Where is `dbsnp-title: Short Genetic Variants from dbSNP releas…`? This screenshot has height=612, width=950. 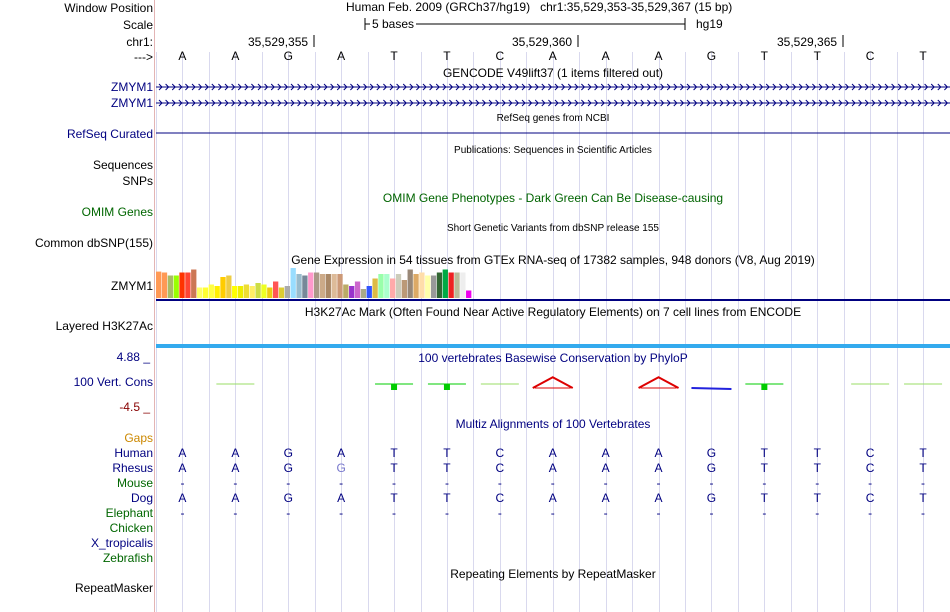
dbsnp-title: Short Genetic Variants from dbSNP releas… is located at coordinates (553, 228).